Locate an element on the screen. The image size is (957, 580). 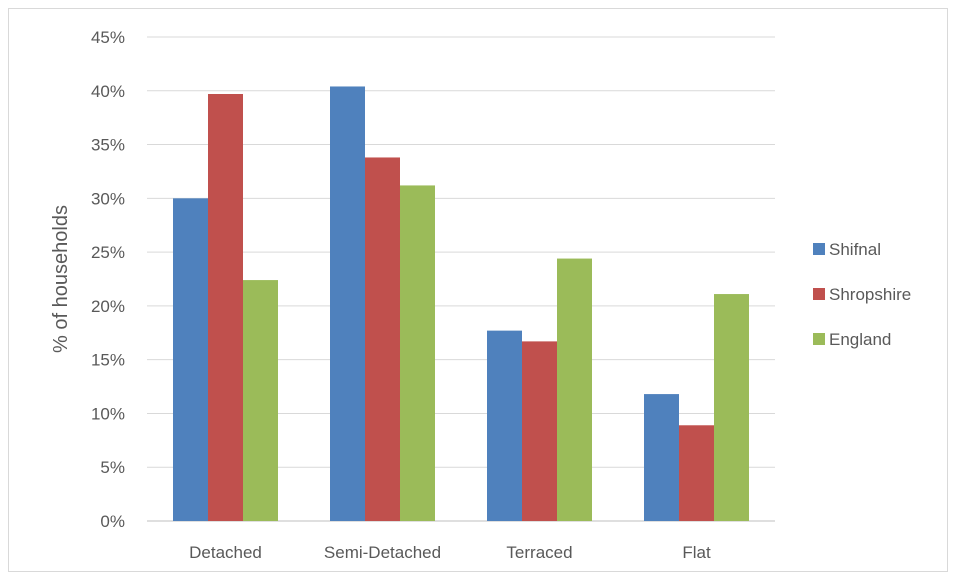
y-tick-label: 25% is located at coordinates (108, 252).